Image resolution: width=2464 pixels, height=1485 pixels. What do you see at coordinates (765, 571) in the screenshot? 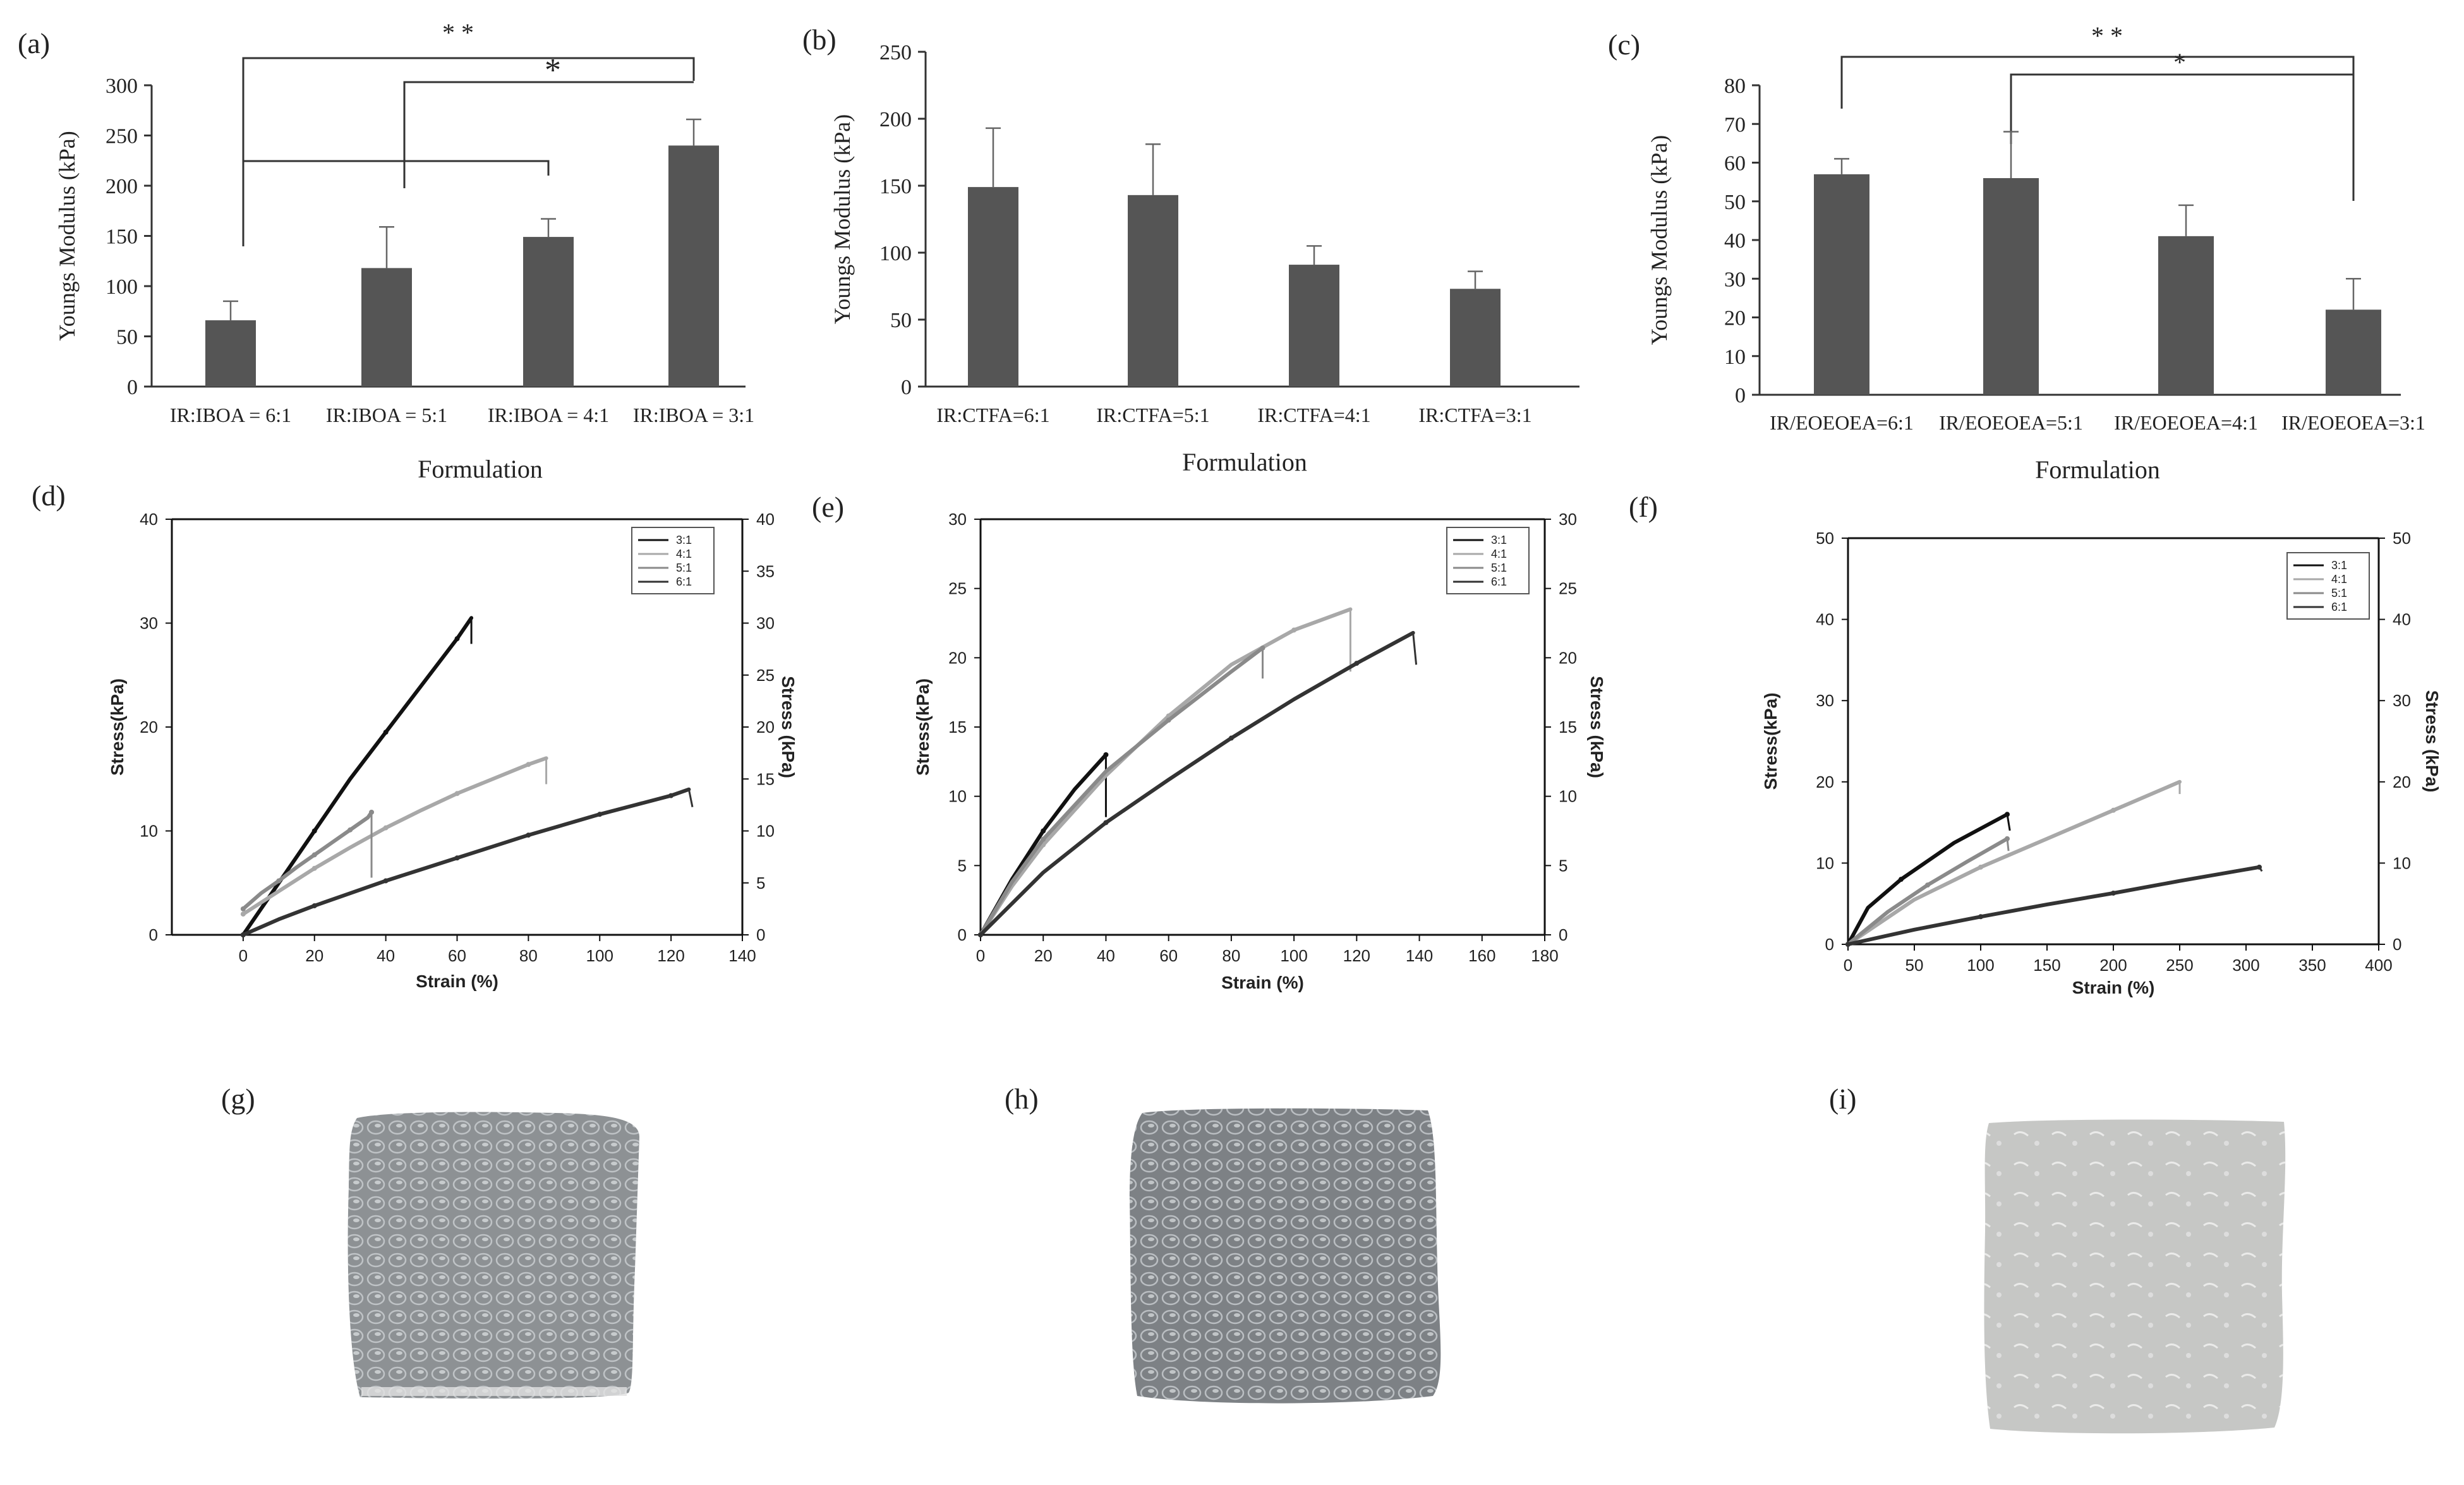
I see `y-right-tick-label-d: 35` at bounding box center [765, 571].